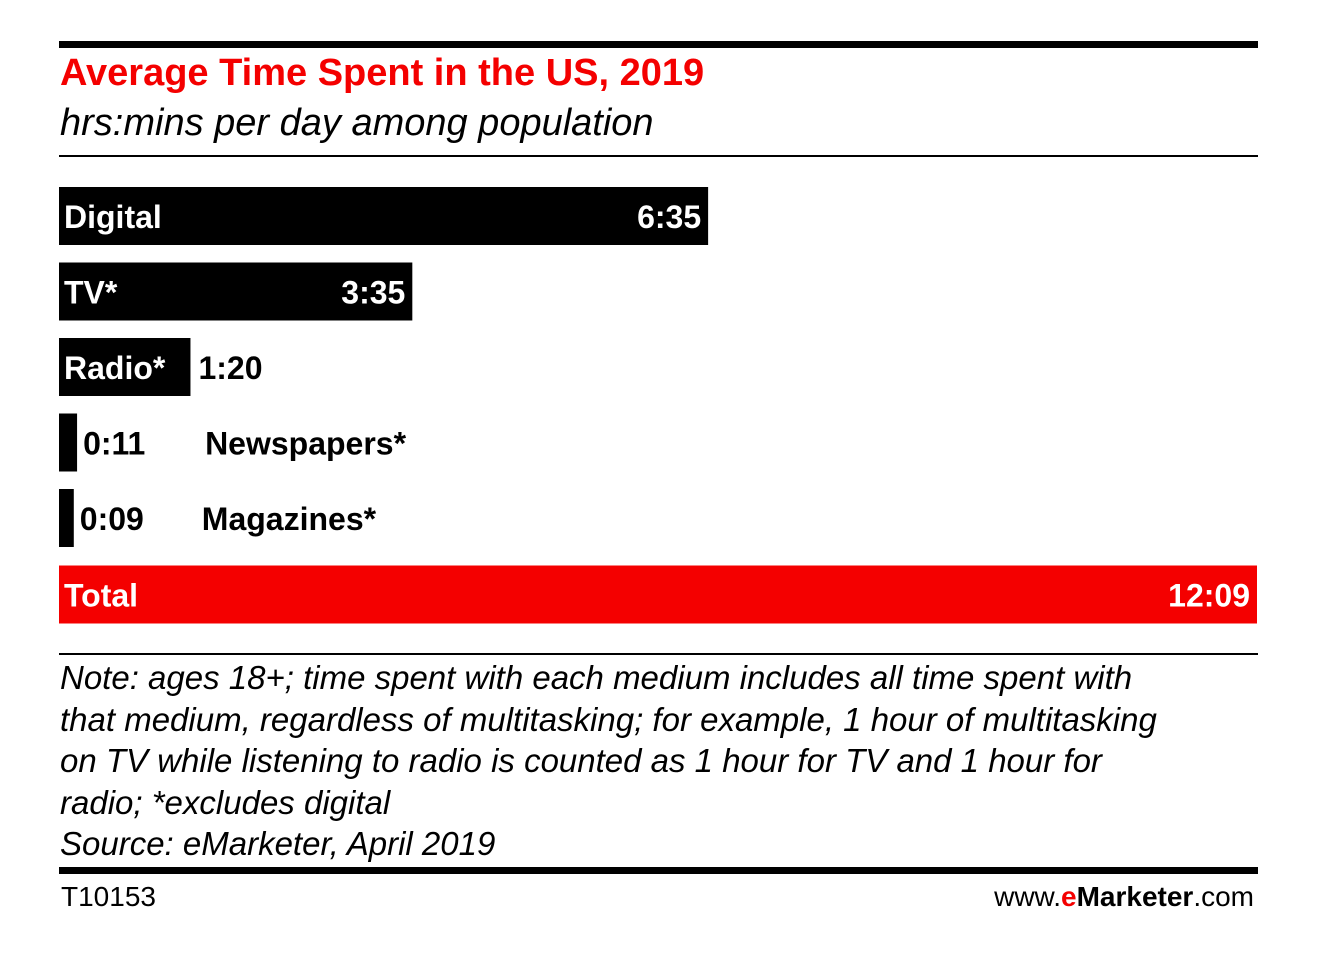  What do you see at coordinates (1069, 896) in the screenshot?
I see `site-logo-e: e` at bounding box center [1069, 896].